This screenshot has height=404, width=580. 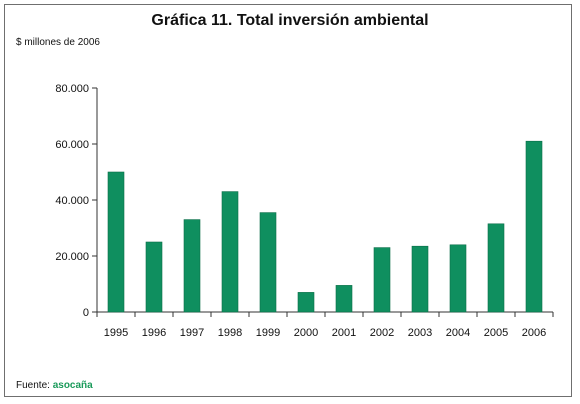 What do you see at coordinates (154, 333) in the screenshot?
I see `x-tick-label: 1996` at bounding box center [154, 333].